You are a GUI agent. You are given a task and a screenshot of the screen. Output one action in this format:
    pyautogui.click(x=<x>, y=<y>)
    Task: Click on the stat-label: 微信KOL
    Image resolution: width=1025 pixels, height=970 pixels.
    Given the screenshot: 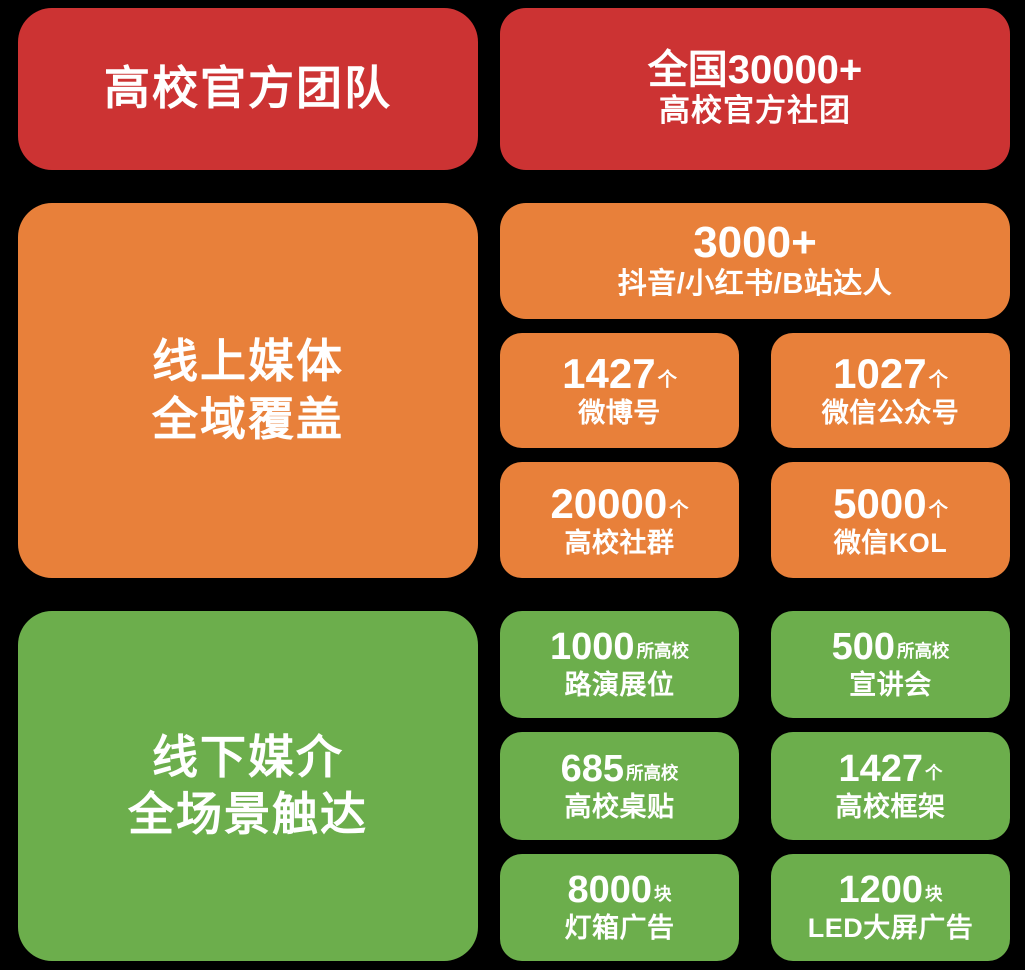 What is the action you would take?
    pyautogui.click(x=890, y=542)
    